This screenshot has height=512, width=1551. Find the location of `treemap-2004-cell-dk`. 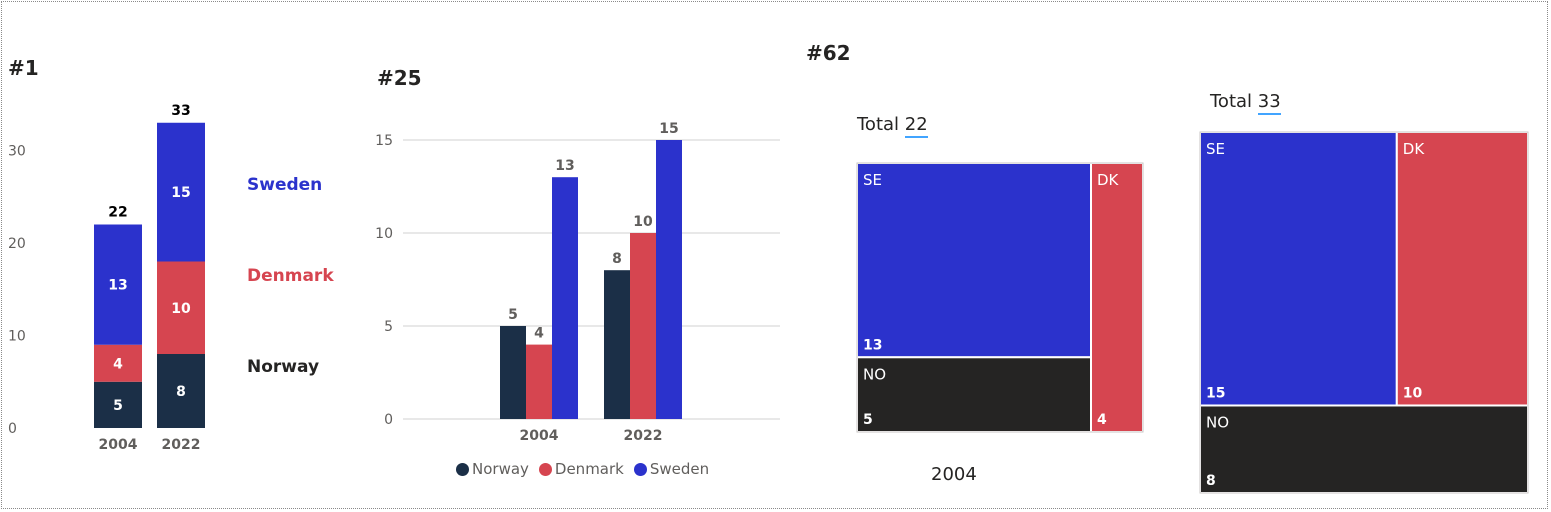

treemap-2004-cell-dk is located at coordinates (1117, 297).